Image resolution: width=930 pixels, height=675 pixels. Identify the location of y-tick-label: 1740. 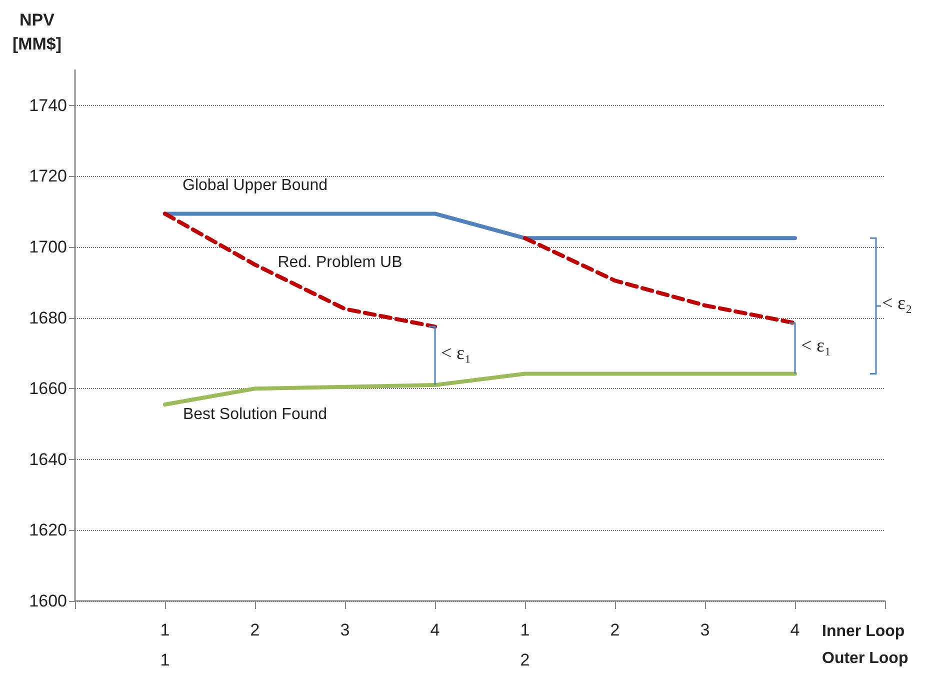
(48, 105).